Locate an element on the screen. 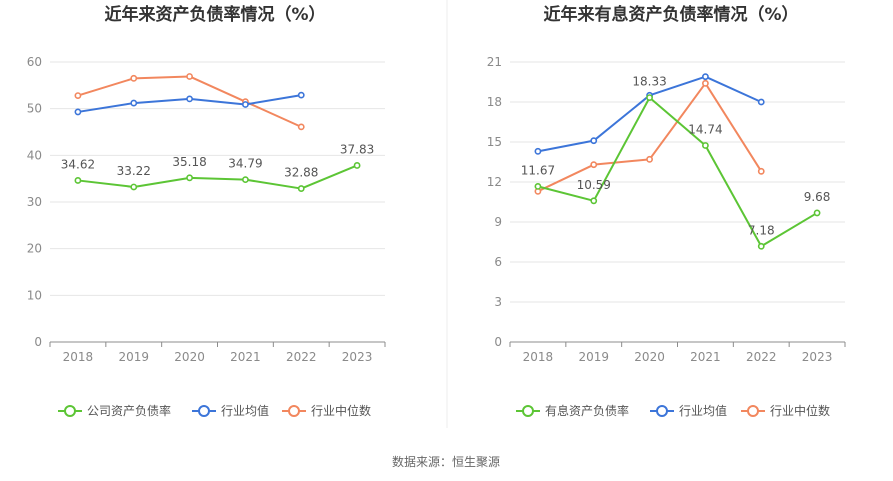  legend-item: 有息资产负债率 is located at coordinates (572, 410).